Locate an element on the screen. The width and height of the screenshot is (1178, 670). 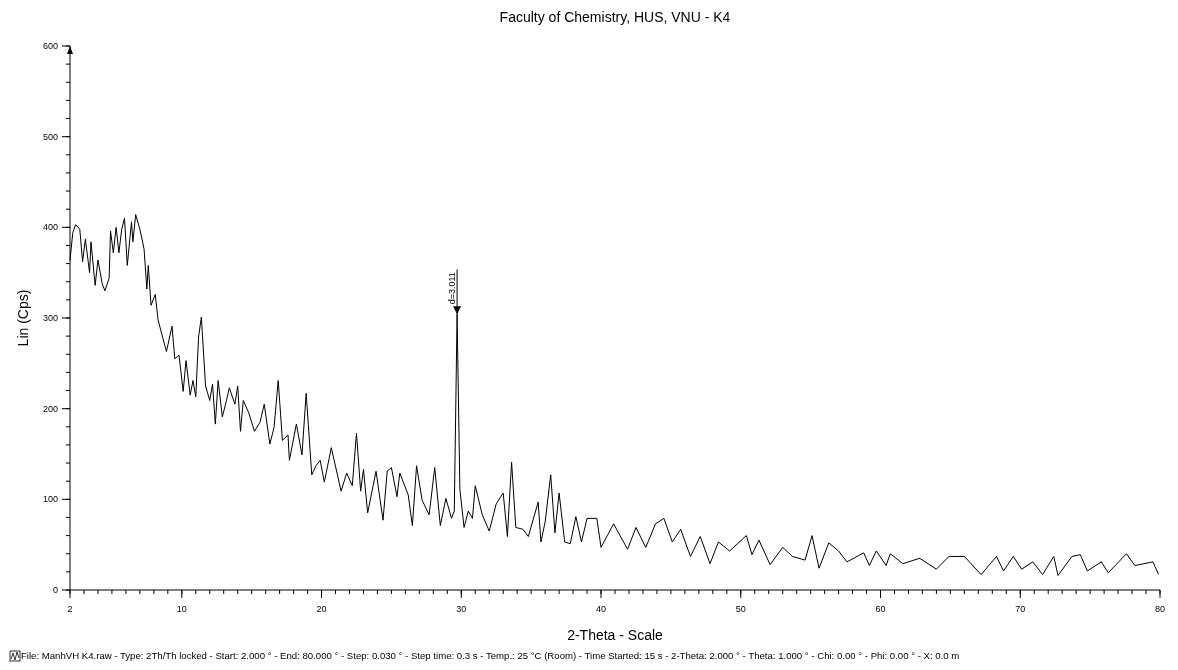
x-tick-label: 10 is located at coordinates (181, 609).